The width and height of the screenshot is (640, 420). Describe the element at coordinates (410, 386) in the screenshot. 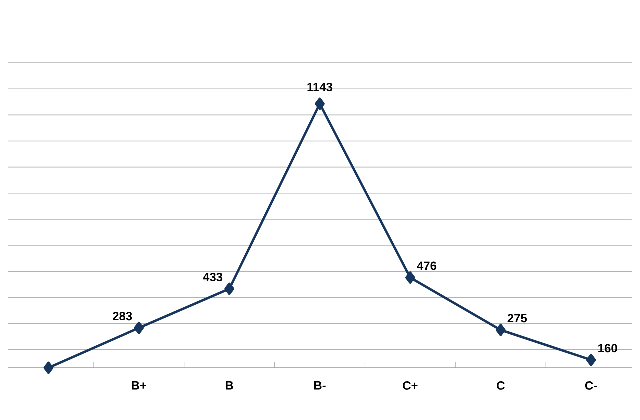

I see `x-tick-label: C+` at that location.